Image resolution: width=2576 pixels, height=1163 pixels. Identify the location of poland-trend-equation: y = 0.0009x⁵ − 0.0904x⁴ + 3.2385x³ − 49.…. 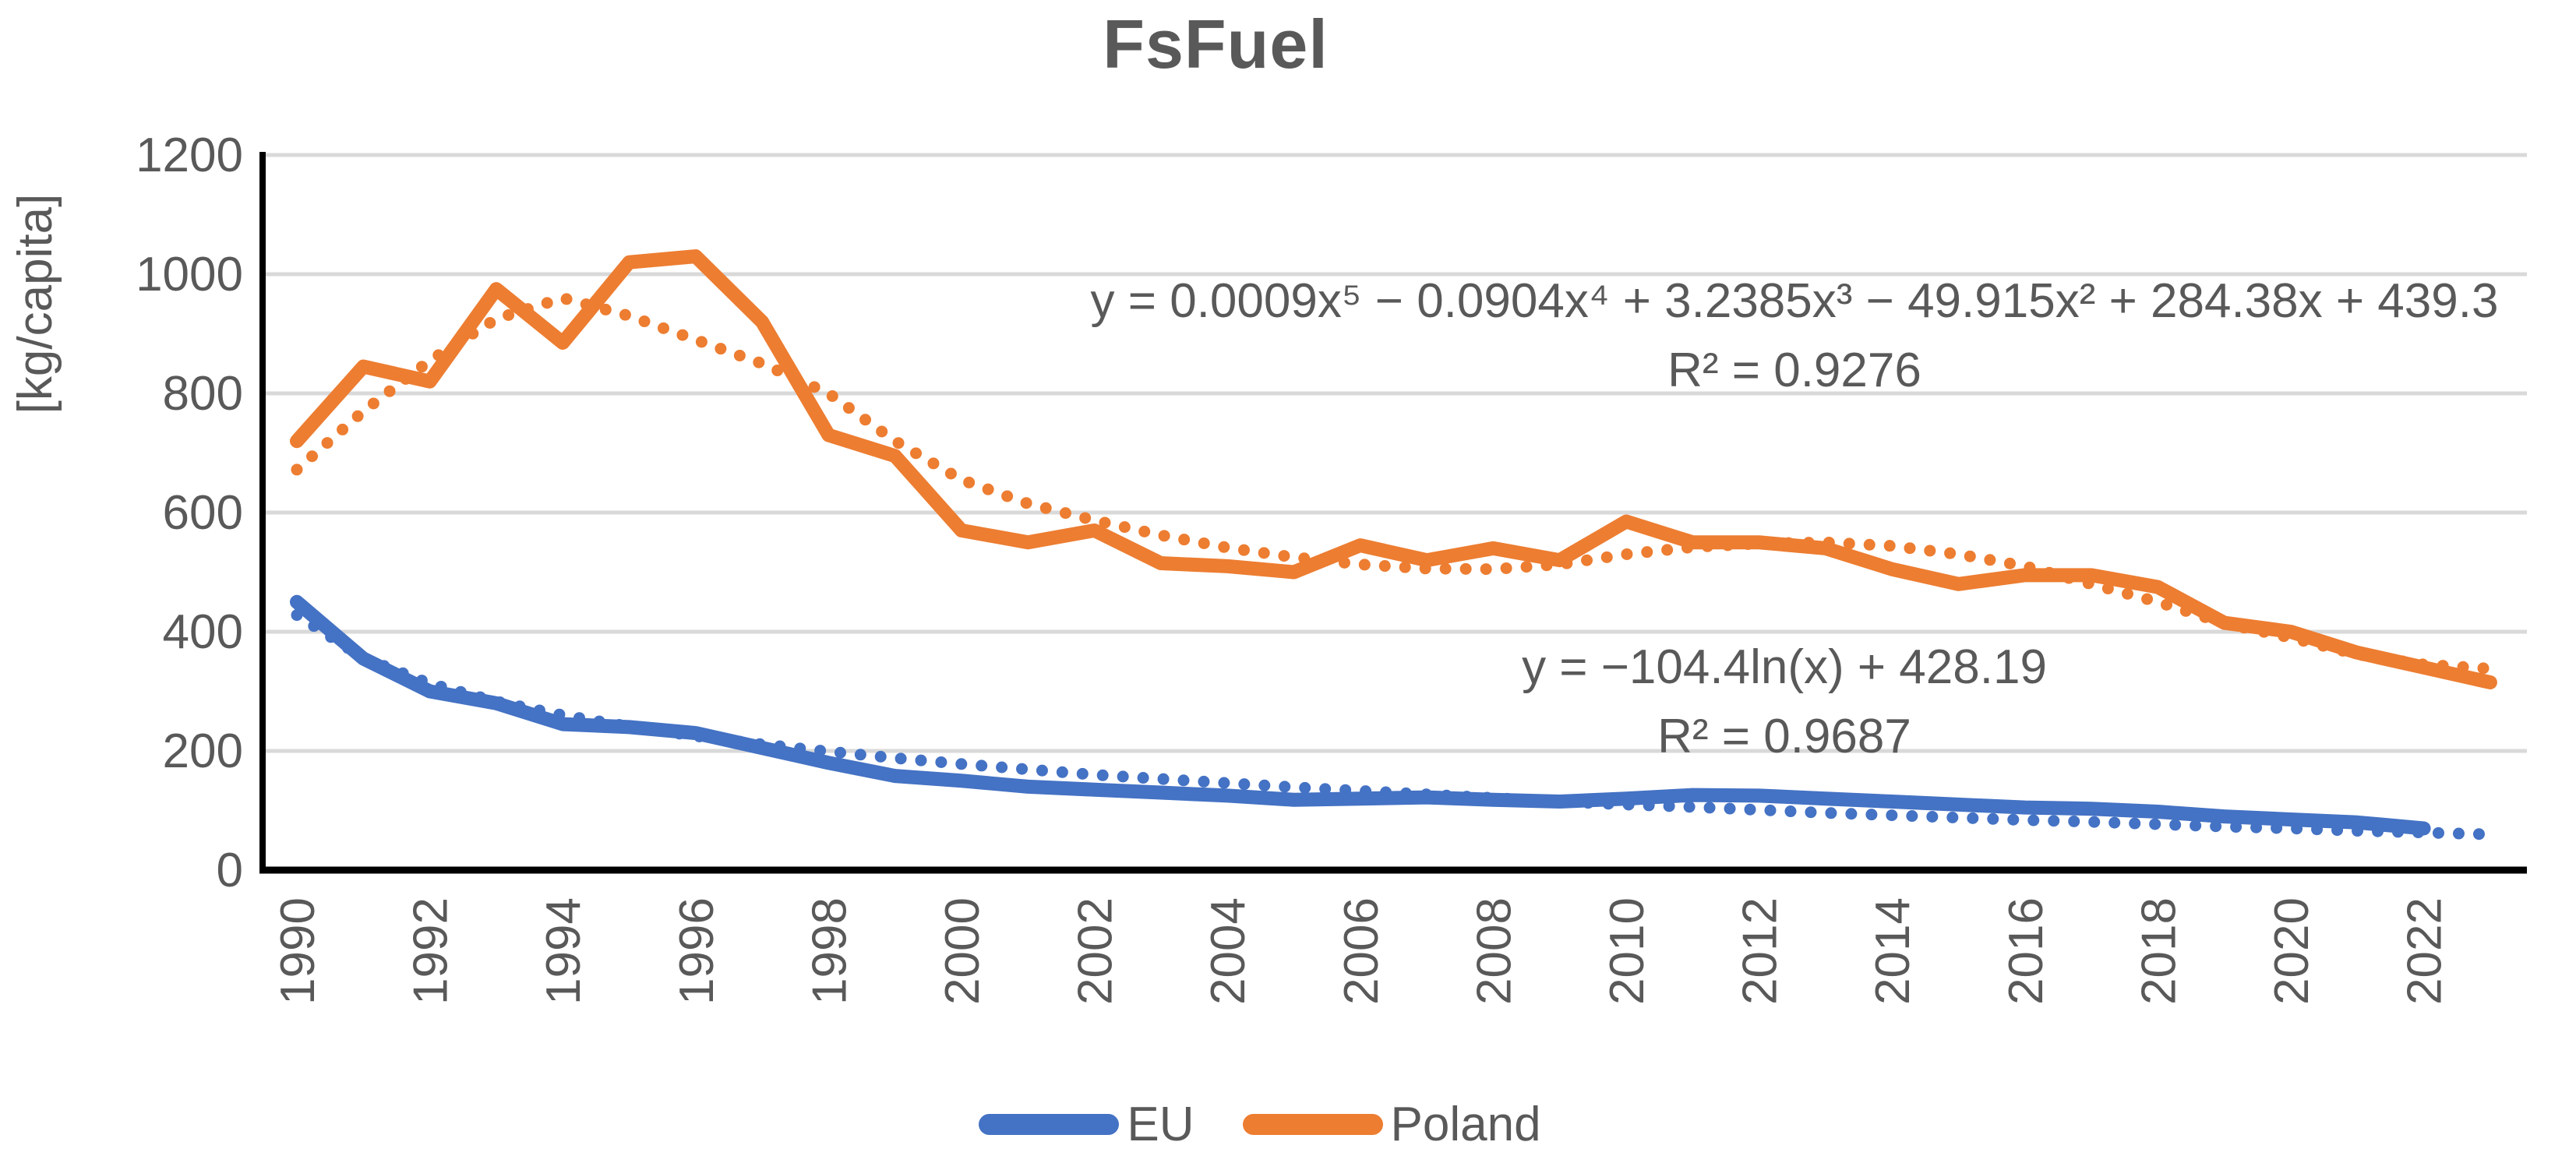
(1794, 301).